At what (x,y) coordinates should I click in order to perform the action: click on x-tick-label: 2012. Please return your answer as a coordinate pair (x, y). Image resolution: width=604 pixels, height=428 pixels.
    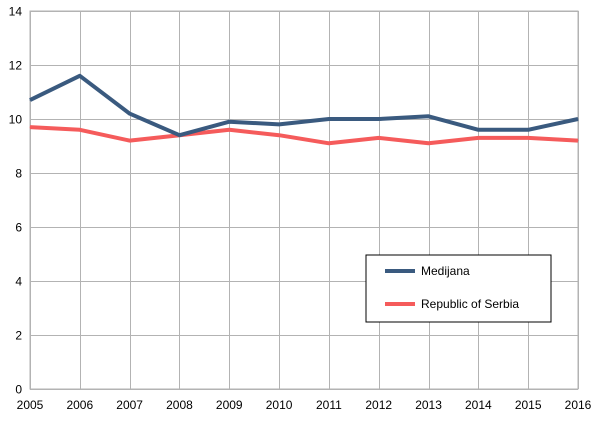
    Looking at the image, I should click on (378, 405).